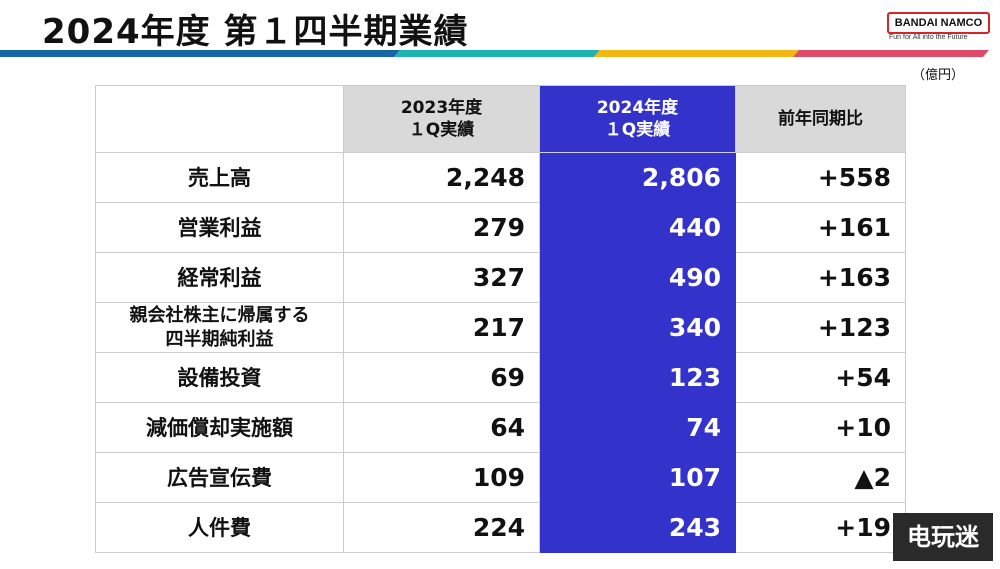 The image size is (1000, 569). What do you see at coordinates (441, 377) in the screenshot?
I see `value-2023: 69` at bounding box center [441, 377].